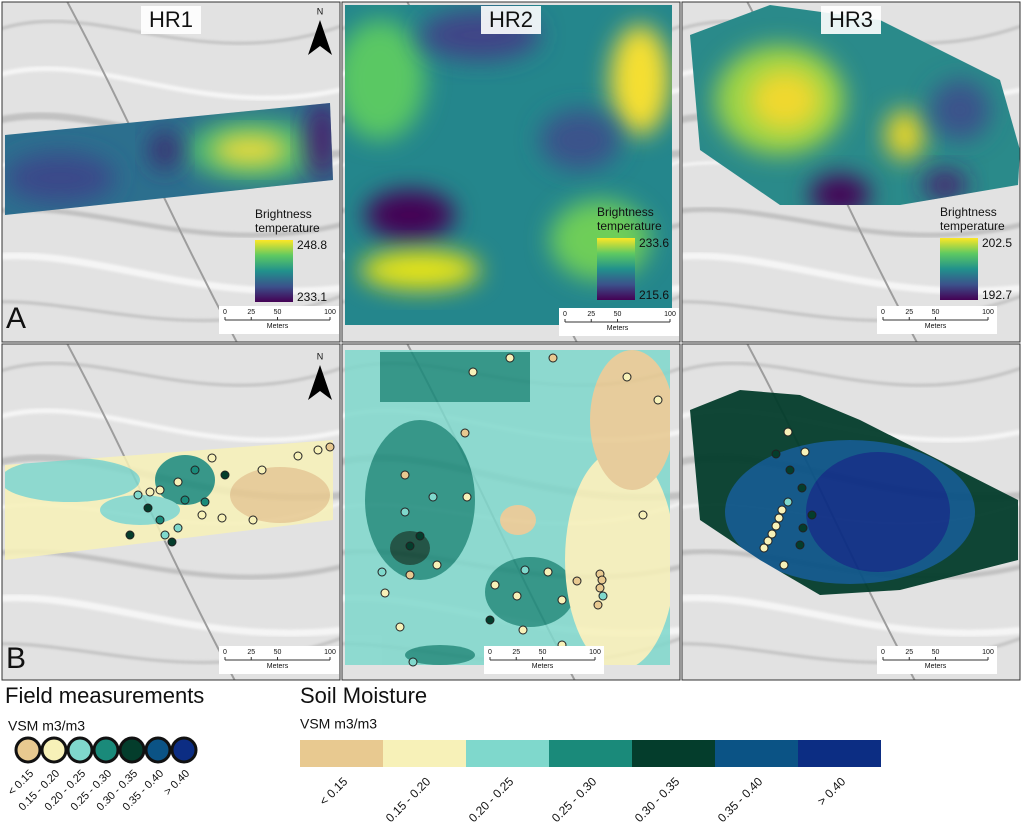 The width and height of the screenshot is (1024, 830). What do you see at coordinates (832, 791) in the screenshot?
I see `soil-legend-label: > 0.40` at bounding box center [832, 791].